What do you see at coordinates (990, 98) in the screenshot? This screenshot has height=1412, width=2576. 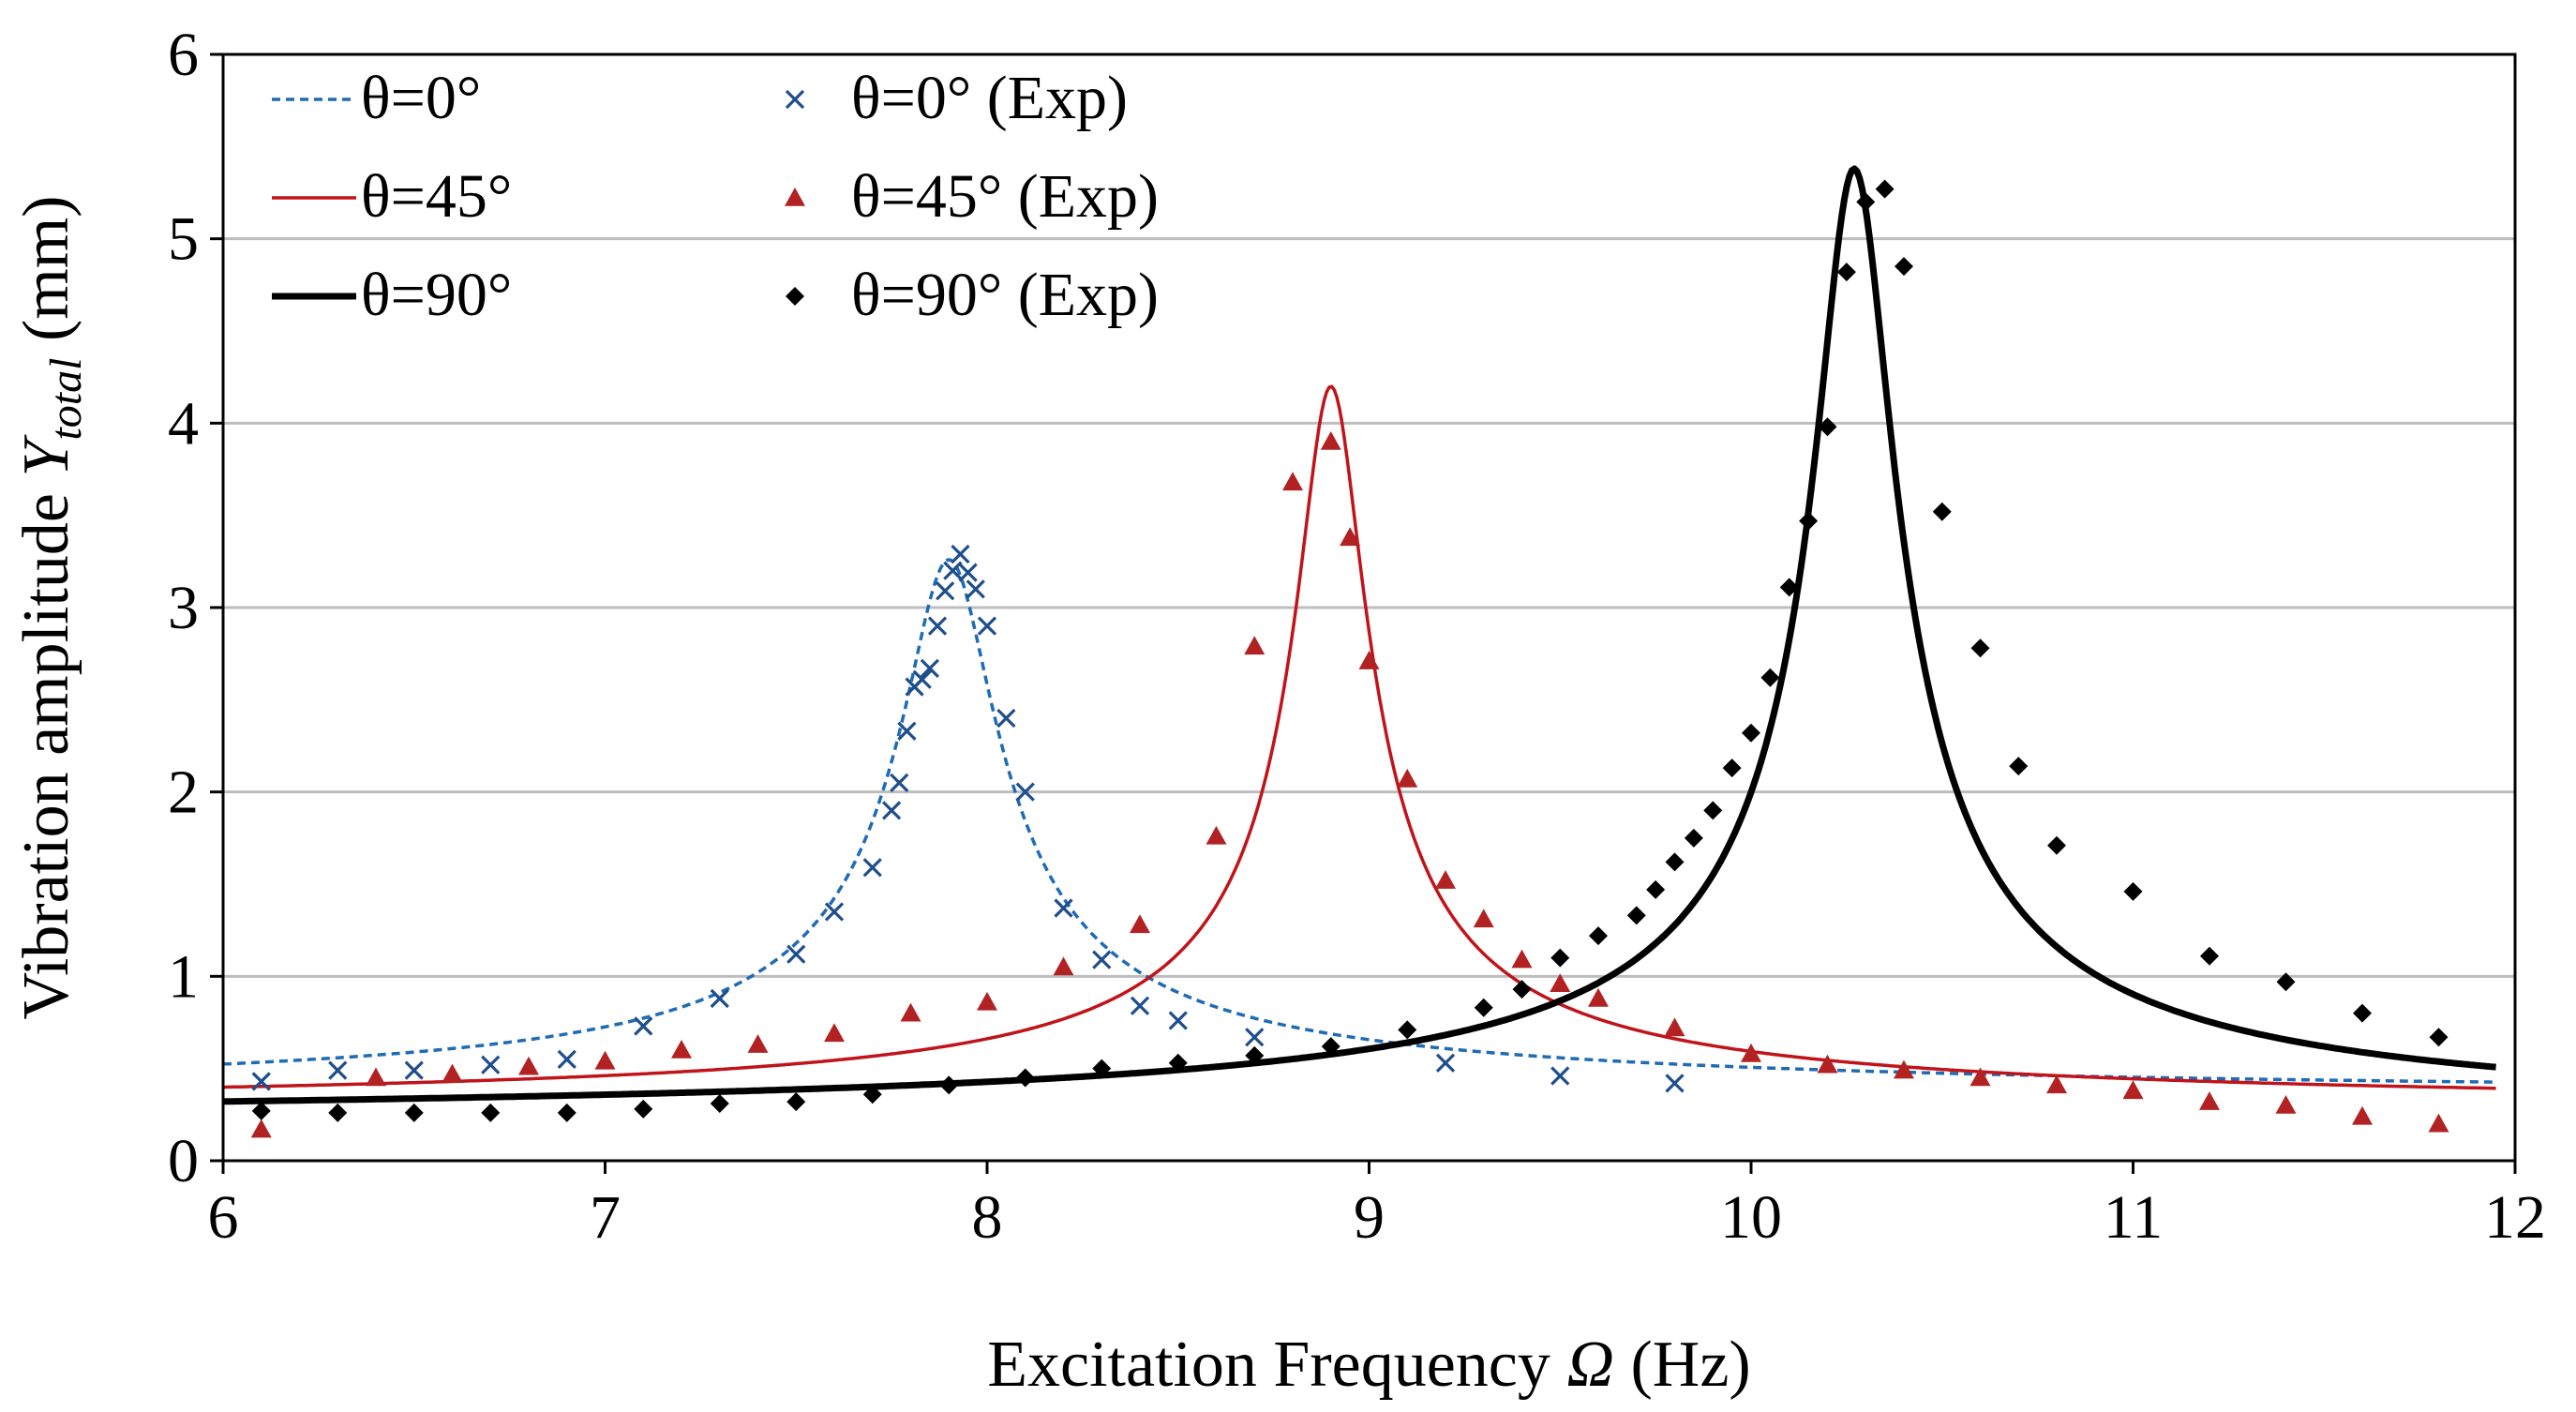 I see `legend-exp-label-0: θ=0° (Exp)` at bounding box center [990, 98].